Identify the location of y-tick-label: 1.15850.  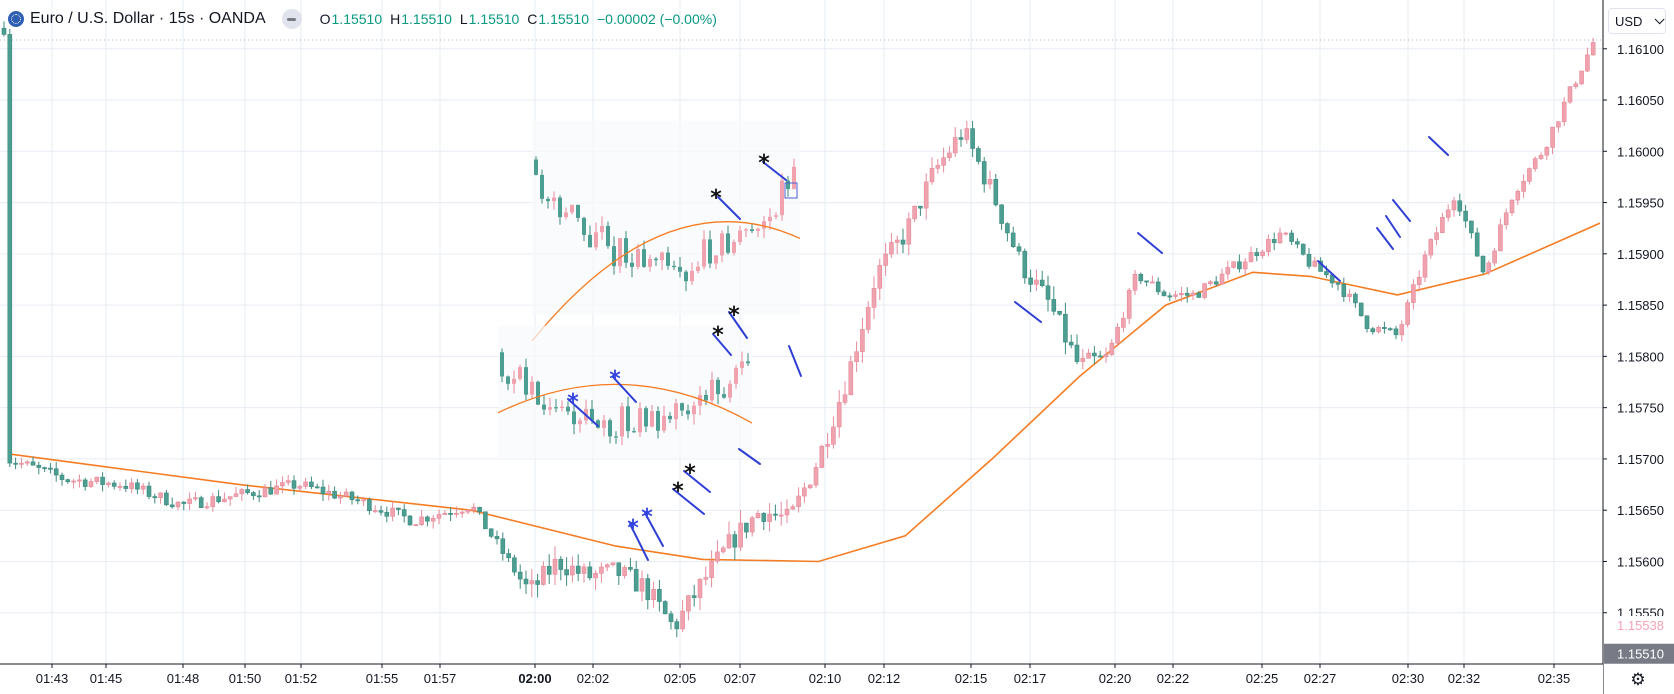
(1640, 305).